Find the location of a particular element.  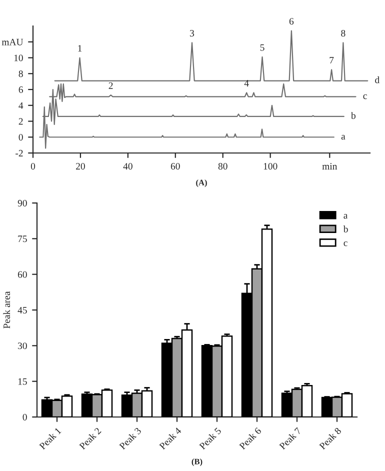

x-tick-label: 60 is located at coordinates (175, 166).